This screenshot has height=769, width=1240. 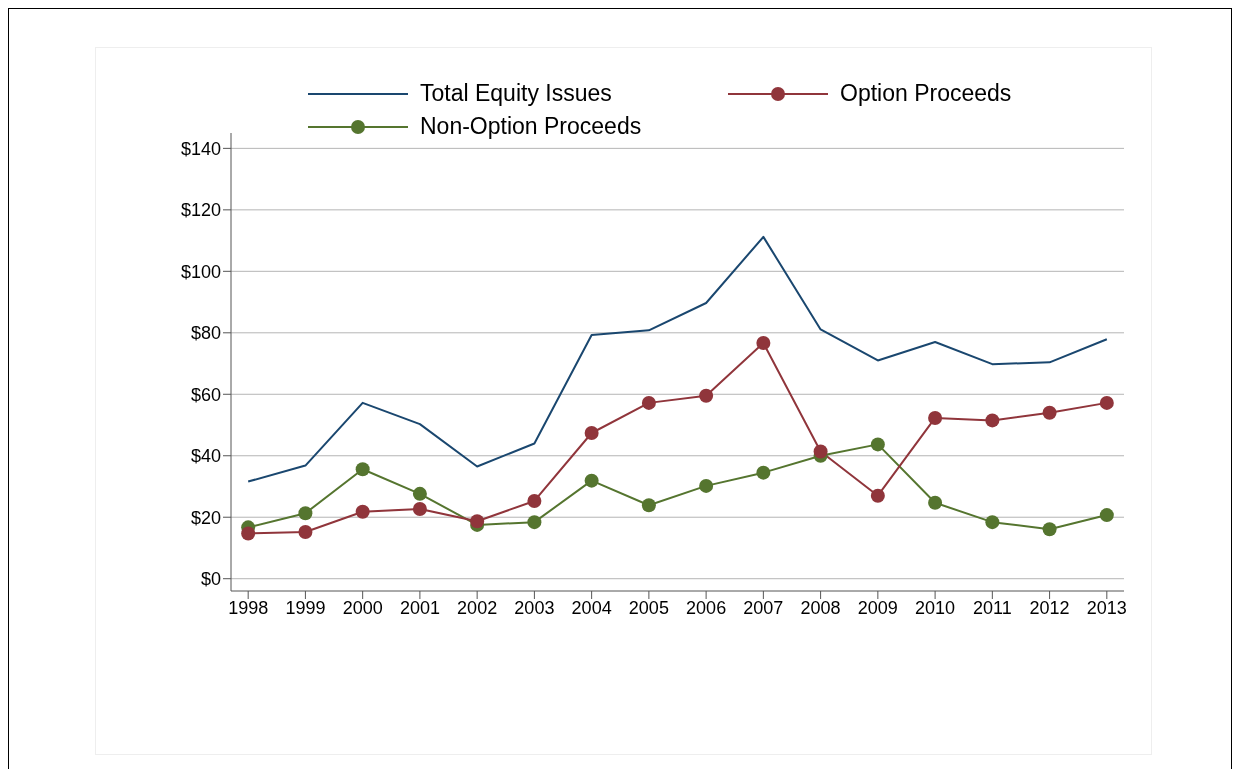 What do you see at coordinates (534, 607) in the screenshot?
I see `x-tick-label: 2003` at bounding box center [534, 607].